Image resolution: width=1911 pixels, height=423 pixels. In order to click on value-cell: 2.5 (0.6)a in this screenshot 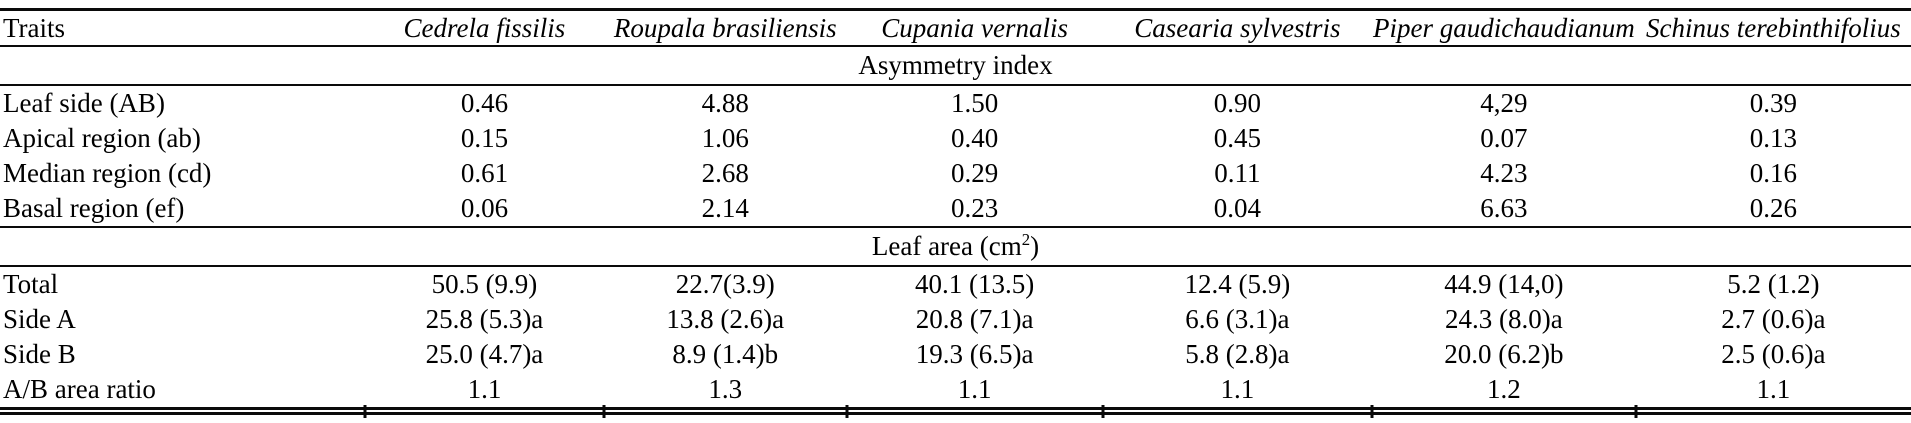, I will do `click(1773, 354)`.